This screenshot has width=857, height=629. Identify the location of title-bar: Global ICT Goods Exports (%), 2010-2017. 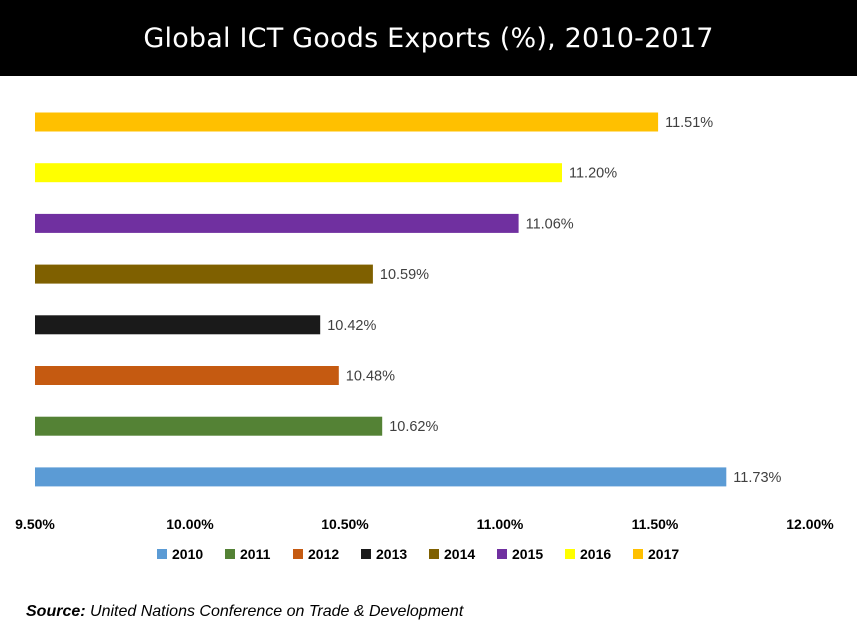
(428, 38).